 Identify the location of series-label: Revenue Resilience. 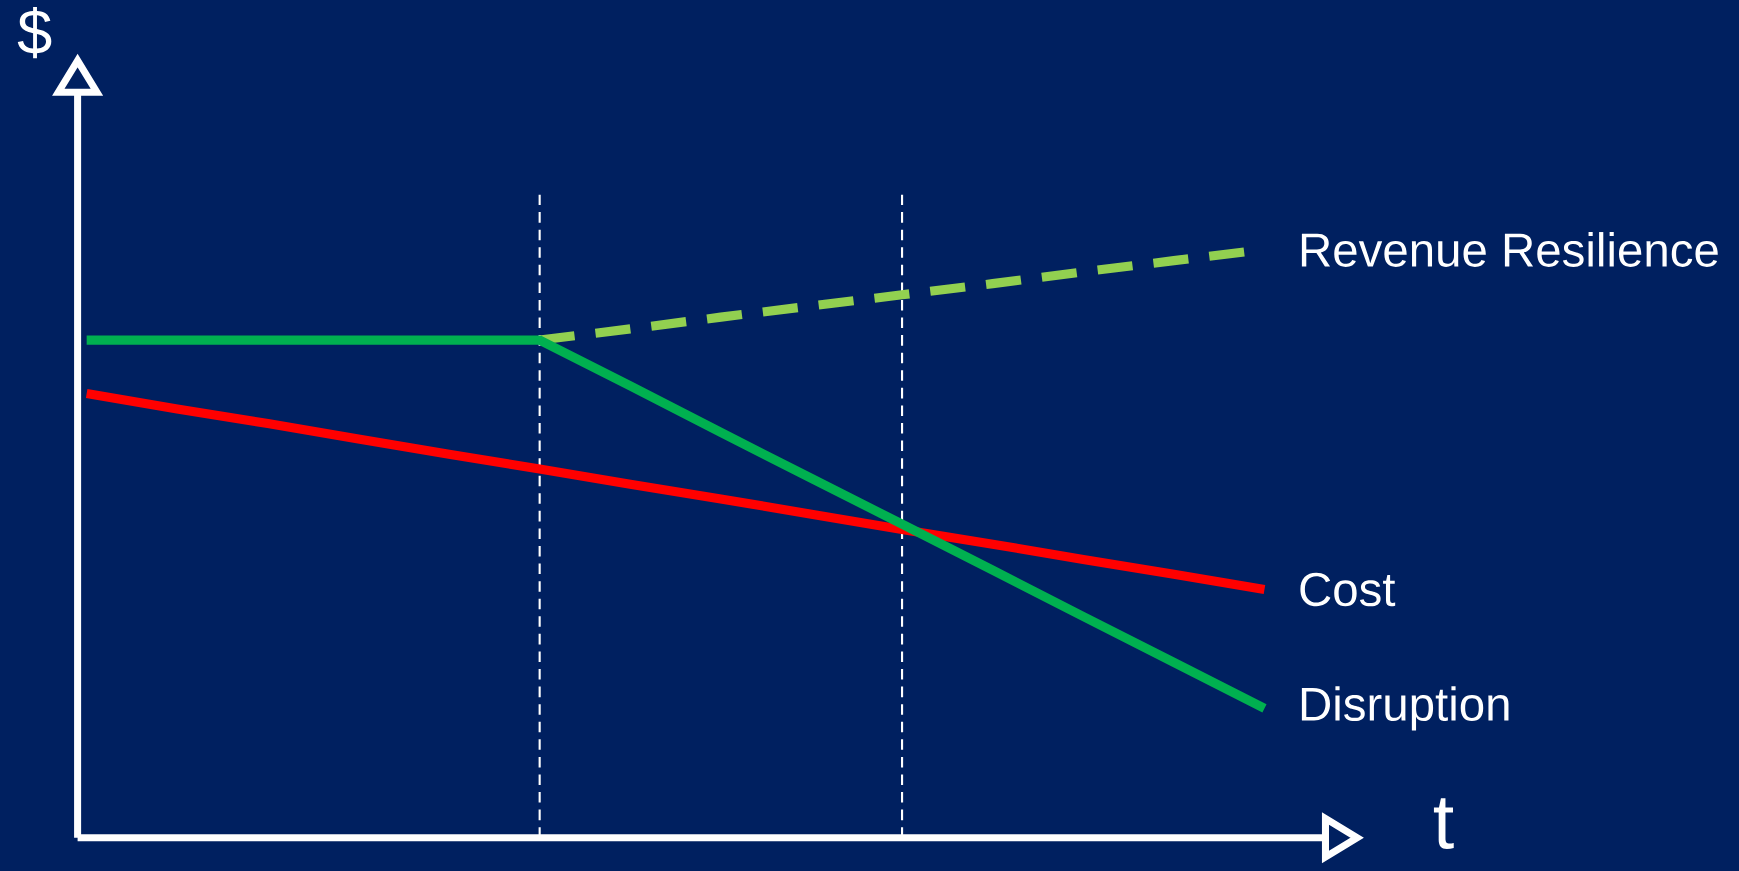
(1509, 249).